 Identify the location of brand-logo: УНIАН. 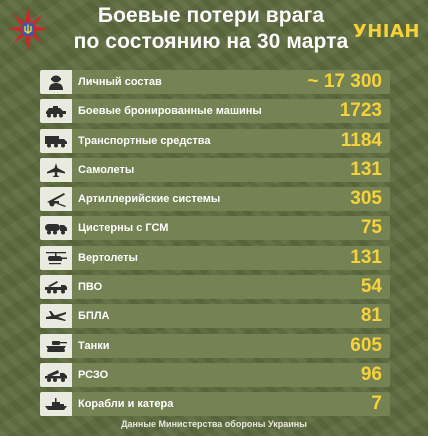
(386, 31).